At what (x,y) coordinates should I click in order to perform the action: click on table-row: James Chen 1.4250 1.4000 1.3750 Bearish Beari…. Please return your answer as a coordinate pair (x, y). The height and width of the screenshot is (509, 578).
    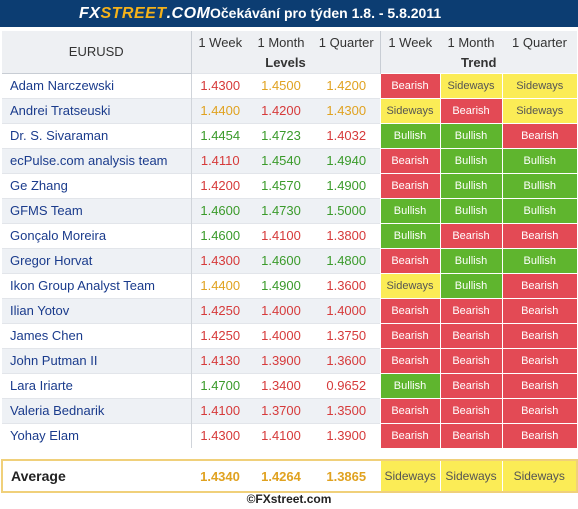
    Looking at the image, I should click on (289, 335).